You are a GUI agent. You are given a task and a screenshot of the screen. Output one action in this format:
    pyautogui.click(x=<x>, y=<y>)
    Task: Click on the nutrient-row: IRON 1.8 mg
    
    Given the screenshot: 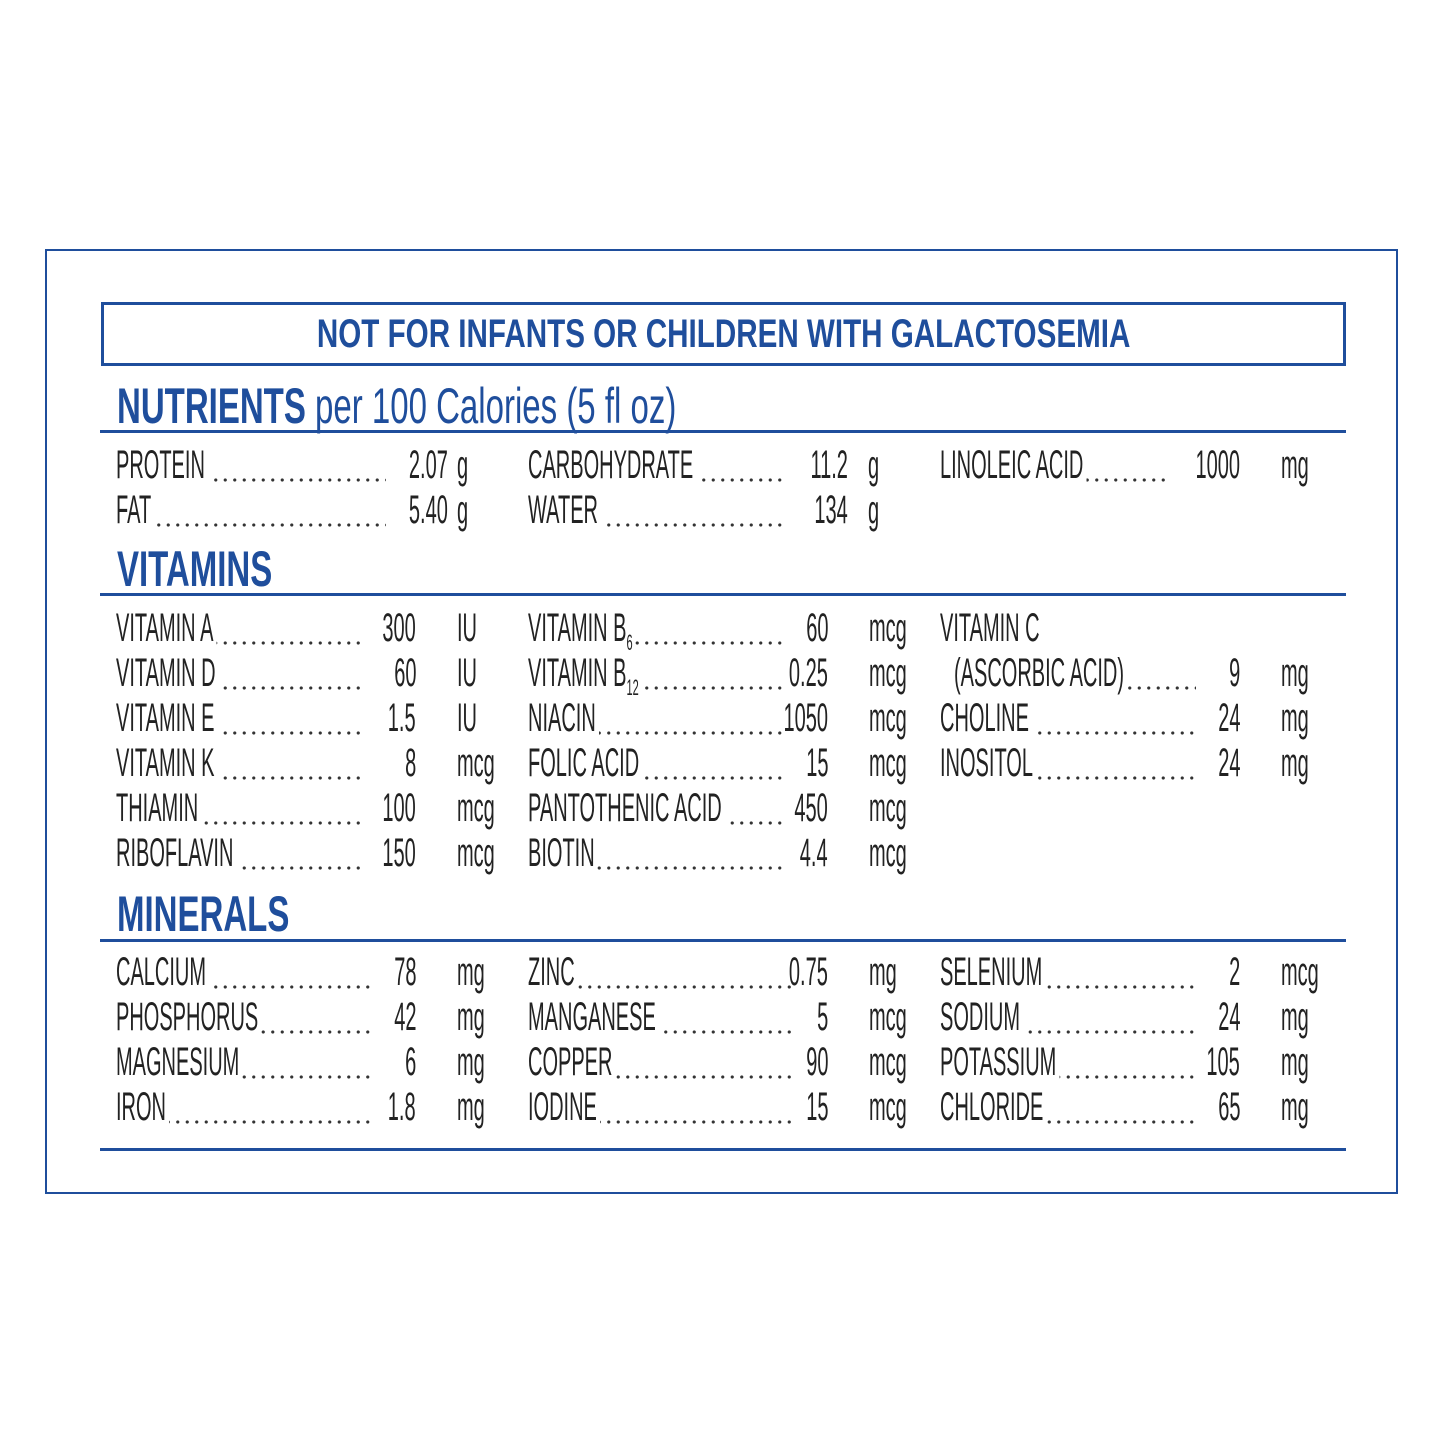 What is the action you would take?
    pyautogui.click(x=722, y=1107)
    